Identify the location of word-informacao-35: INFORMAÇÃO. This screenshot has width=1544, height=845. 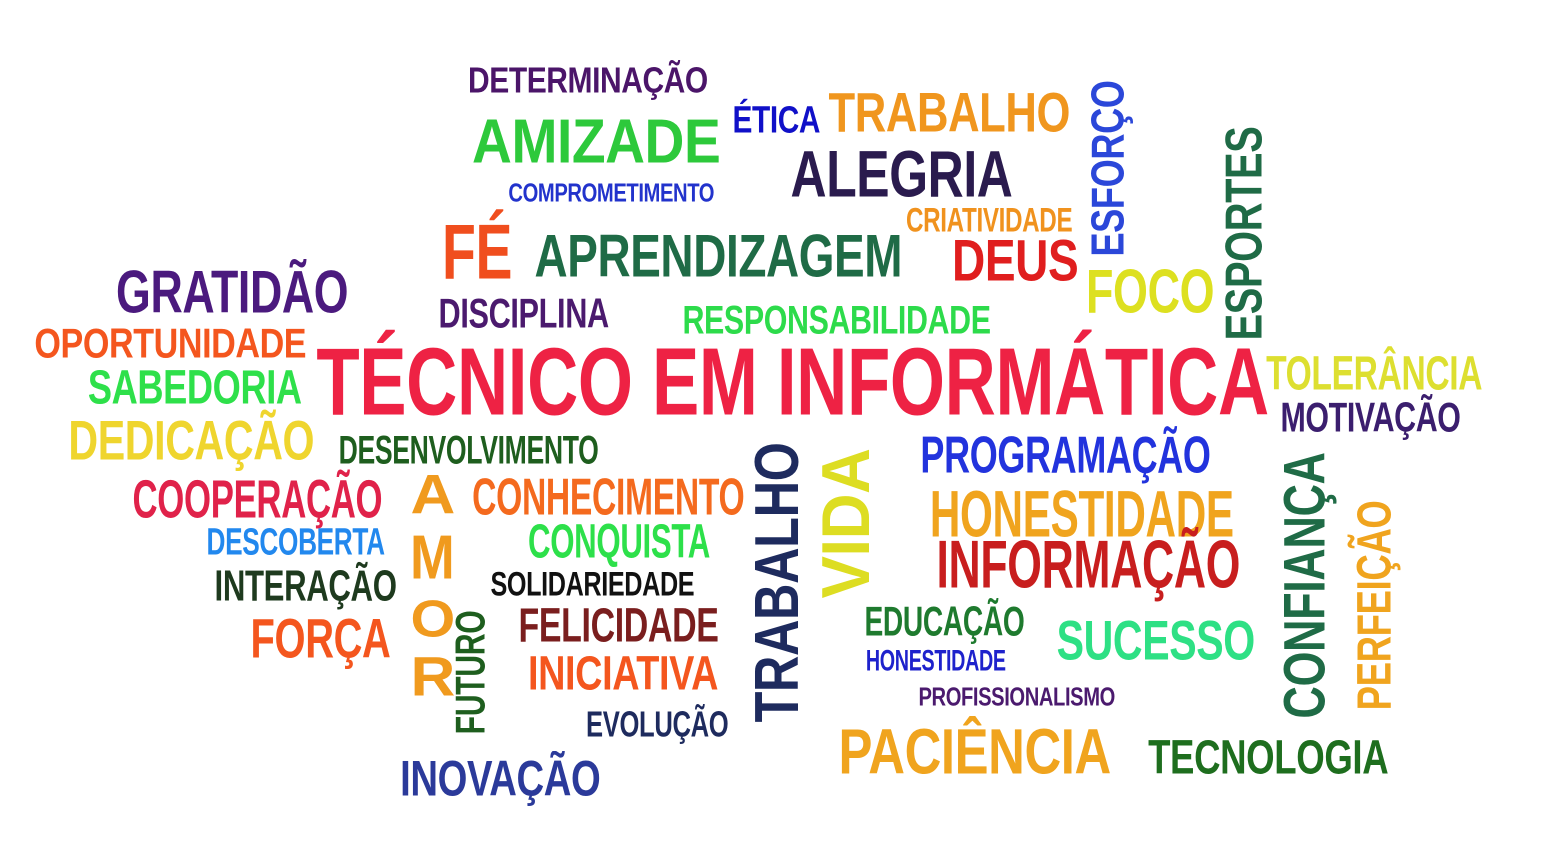
(1087, 564).